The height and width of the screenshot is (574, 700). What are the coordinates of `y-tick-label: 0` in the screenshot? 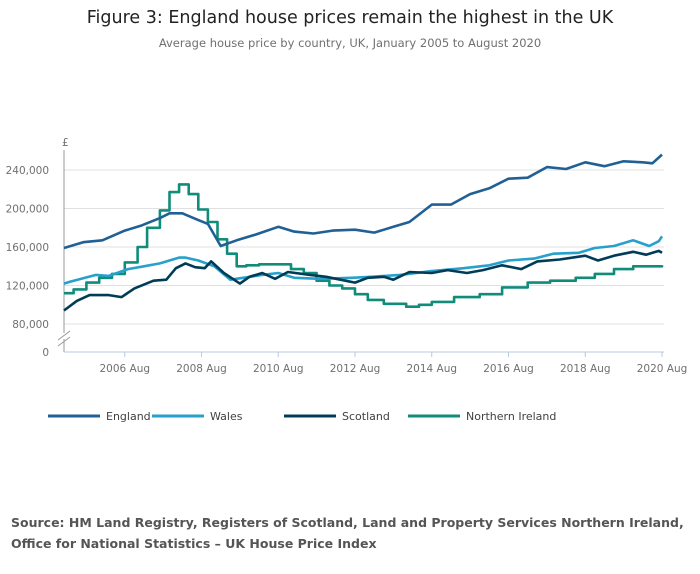 It's located at (45, 353).